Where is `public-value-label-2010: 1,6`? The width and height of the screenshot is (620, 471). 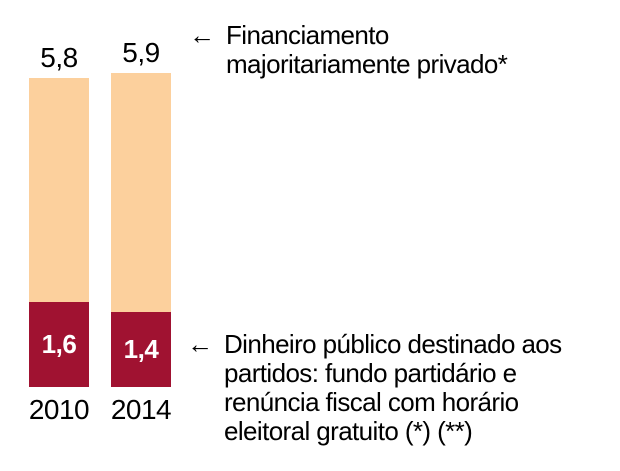
public-value-label-2010: 1,6 is located at coordinates (59, 344).